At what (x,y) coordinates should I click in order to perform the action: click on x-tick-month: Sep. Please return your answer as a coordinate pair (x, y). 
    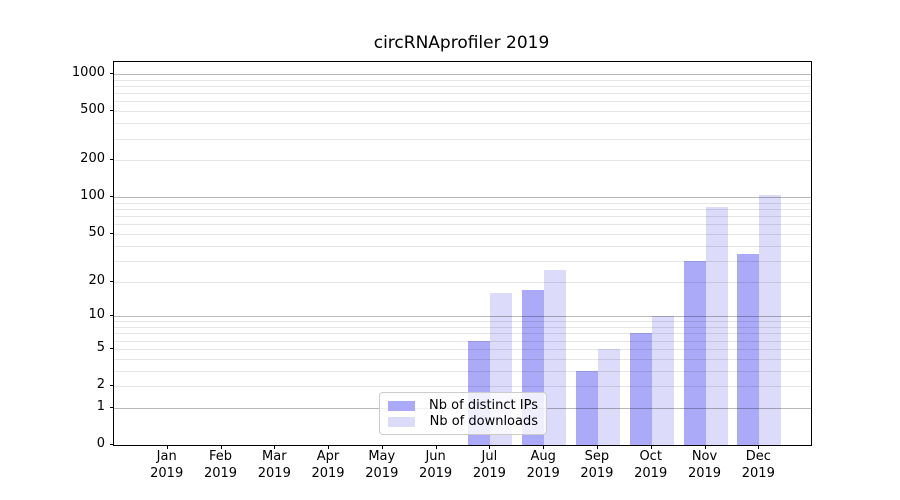
    Looking at the image, I should click on (597, 456).